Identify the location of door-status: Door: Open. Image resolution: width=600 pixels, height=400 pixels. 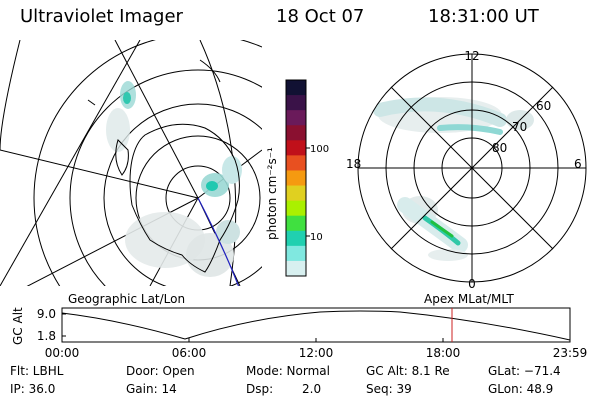
(160, 371).